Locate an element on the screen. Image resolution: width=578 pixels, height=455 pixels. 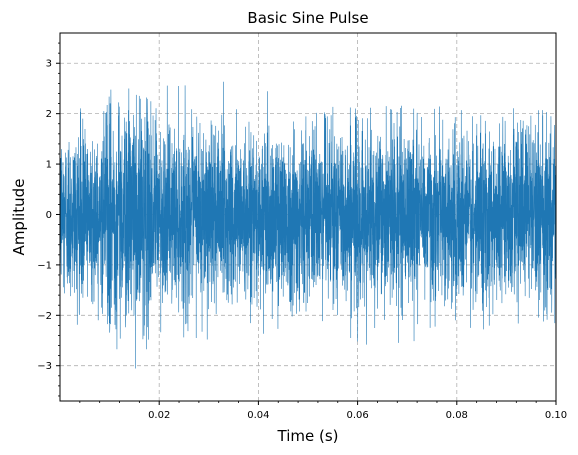
chart-title: Basic Sine Pulse is located at coordinates (307, 18).